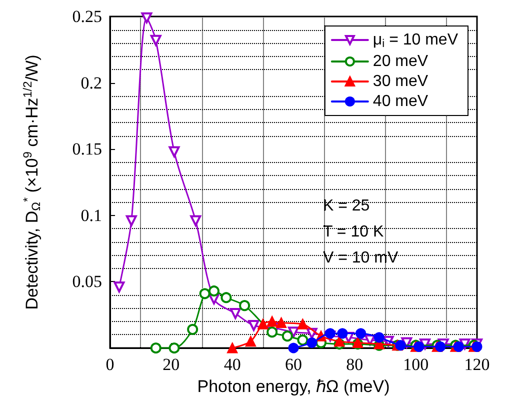  What do you see at coordinates (171, 364) in the screenshot?
I see `x-tick-label: 20` at bounding box center [171, 364].